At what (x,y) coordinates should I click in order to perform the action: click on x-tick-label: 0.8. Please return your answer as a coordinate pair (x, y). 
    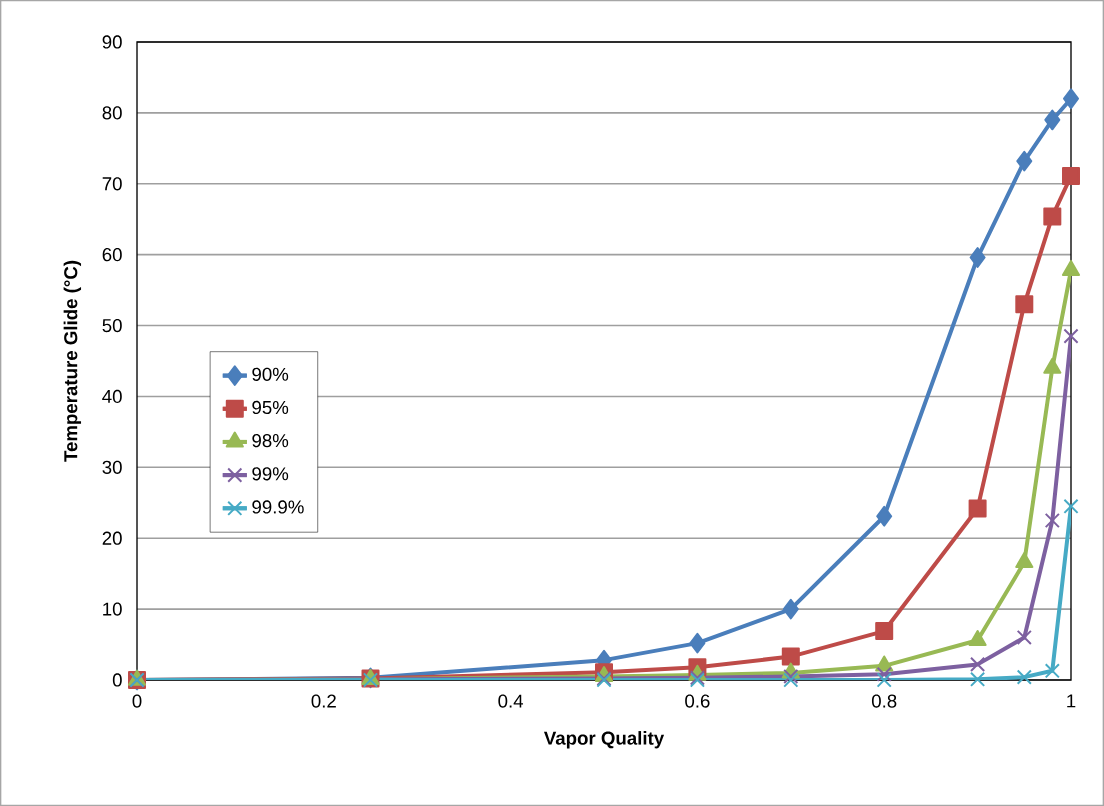
    Looking at the image, I should click on (884, 701).